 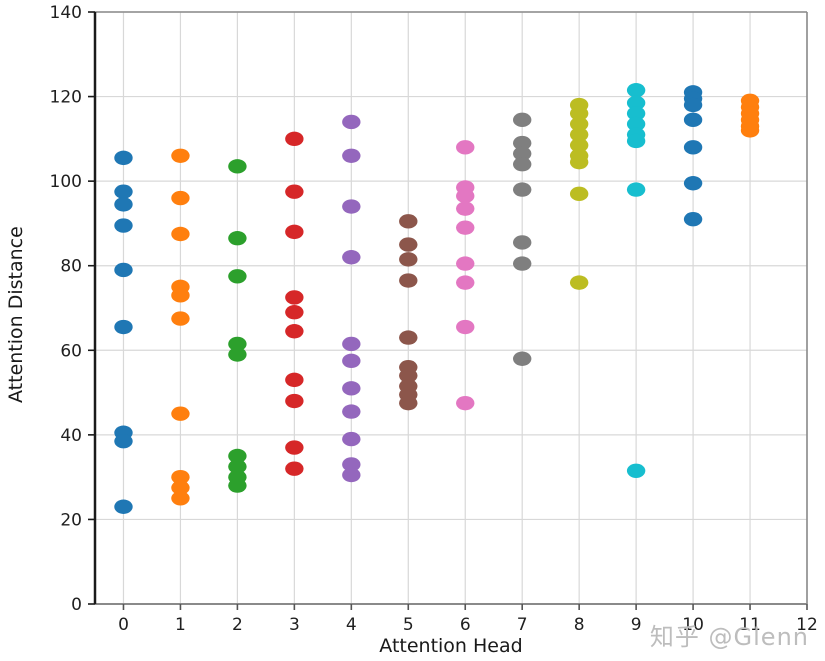 What do you see at coordinates (579, 625) in the screenshot?
I see `x-tick-label: 8` at bounding box center [579, 625].